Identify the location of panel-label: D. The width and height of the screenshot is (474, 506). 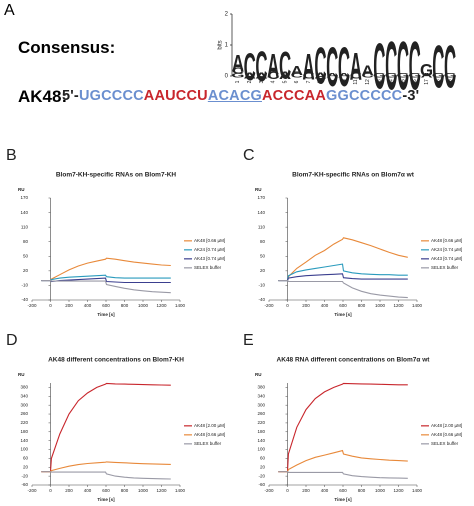
(12, 340).